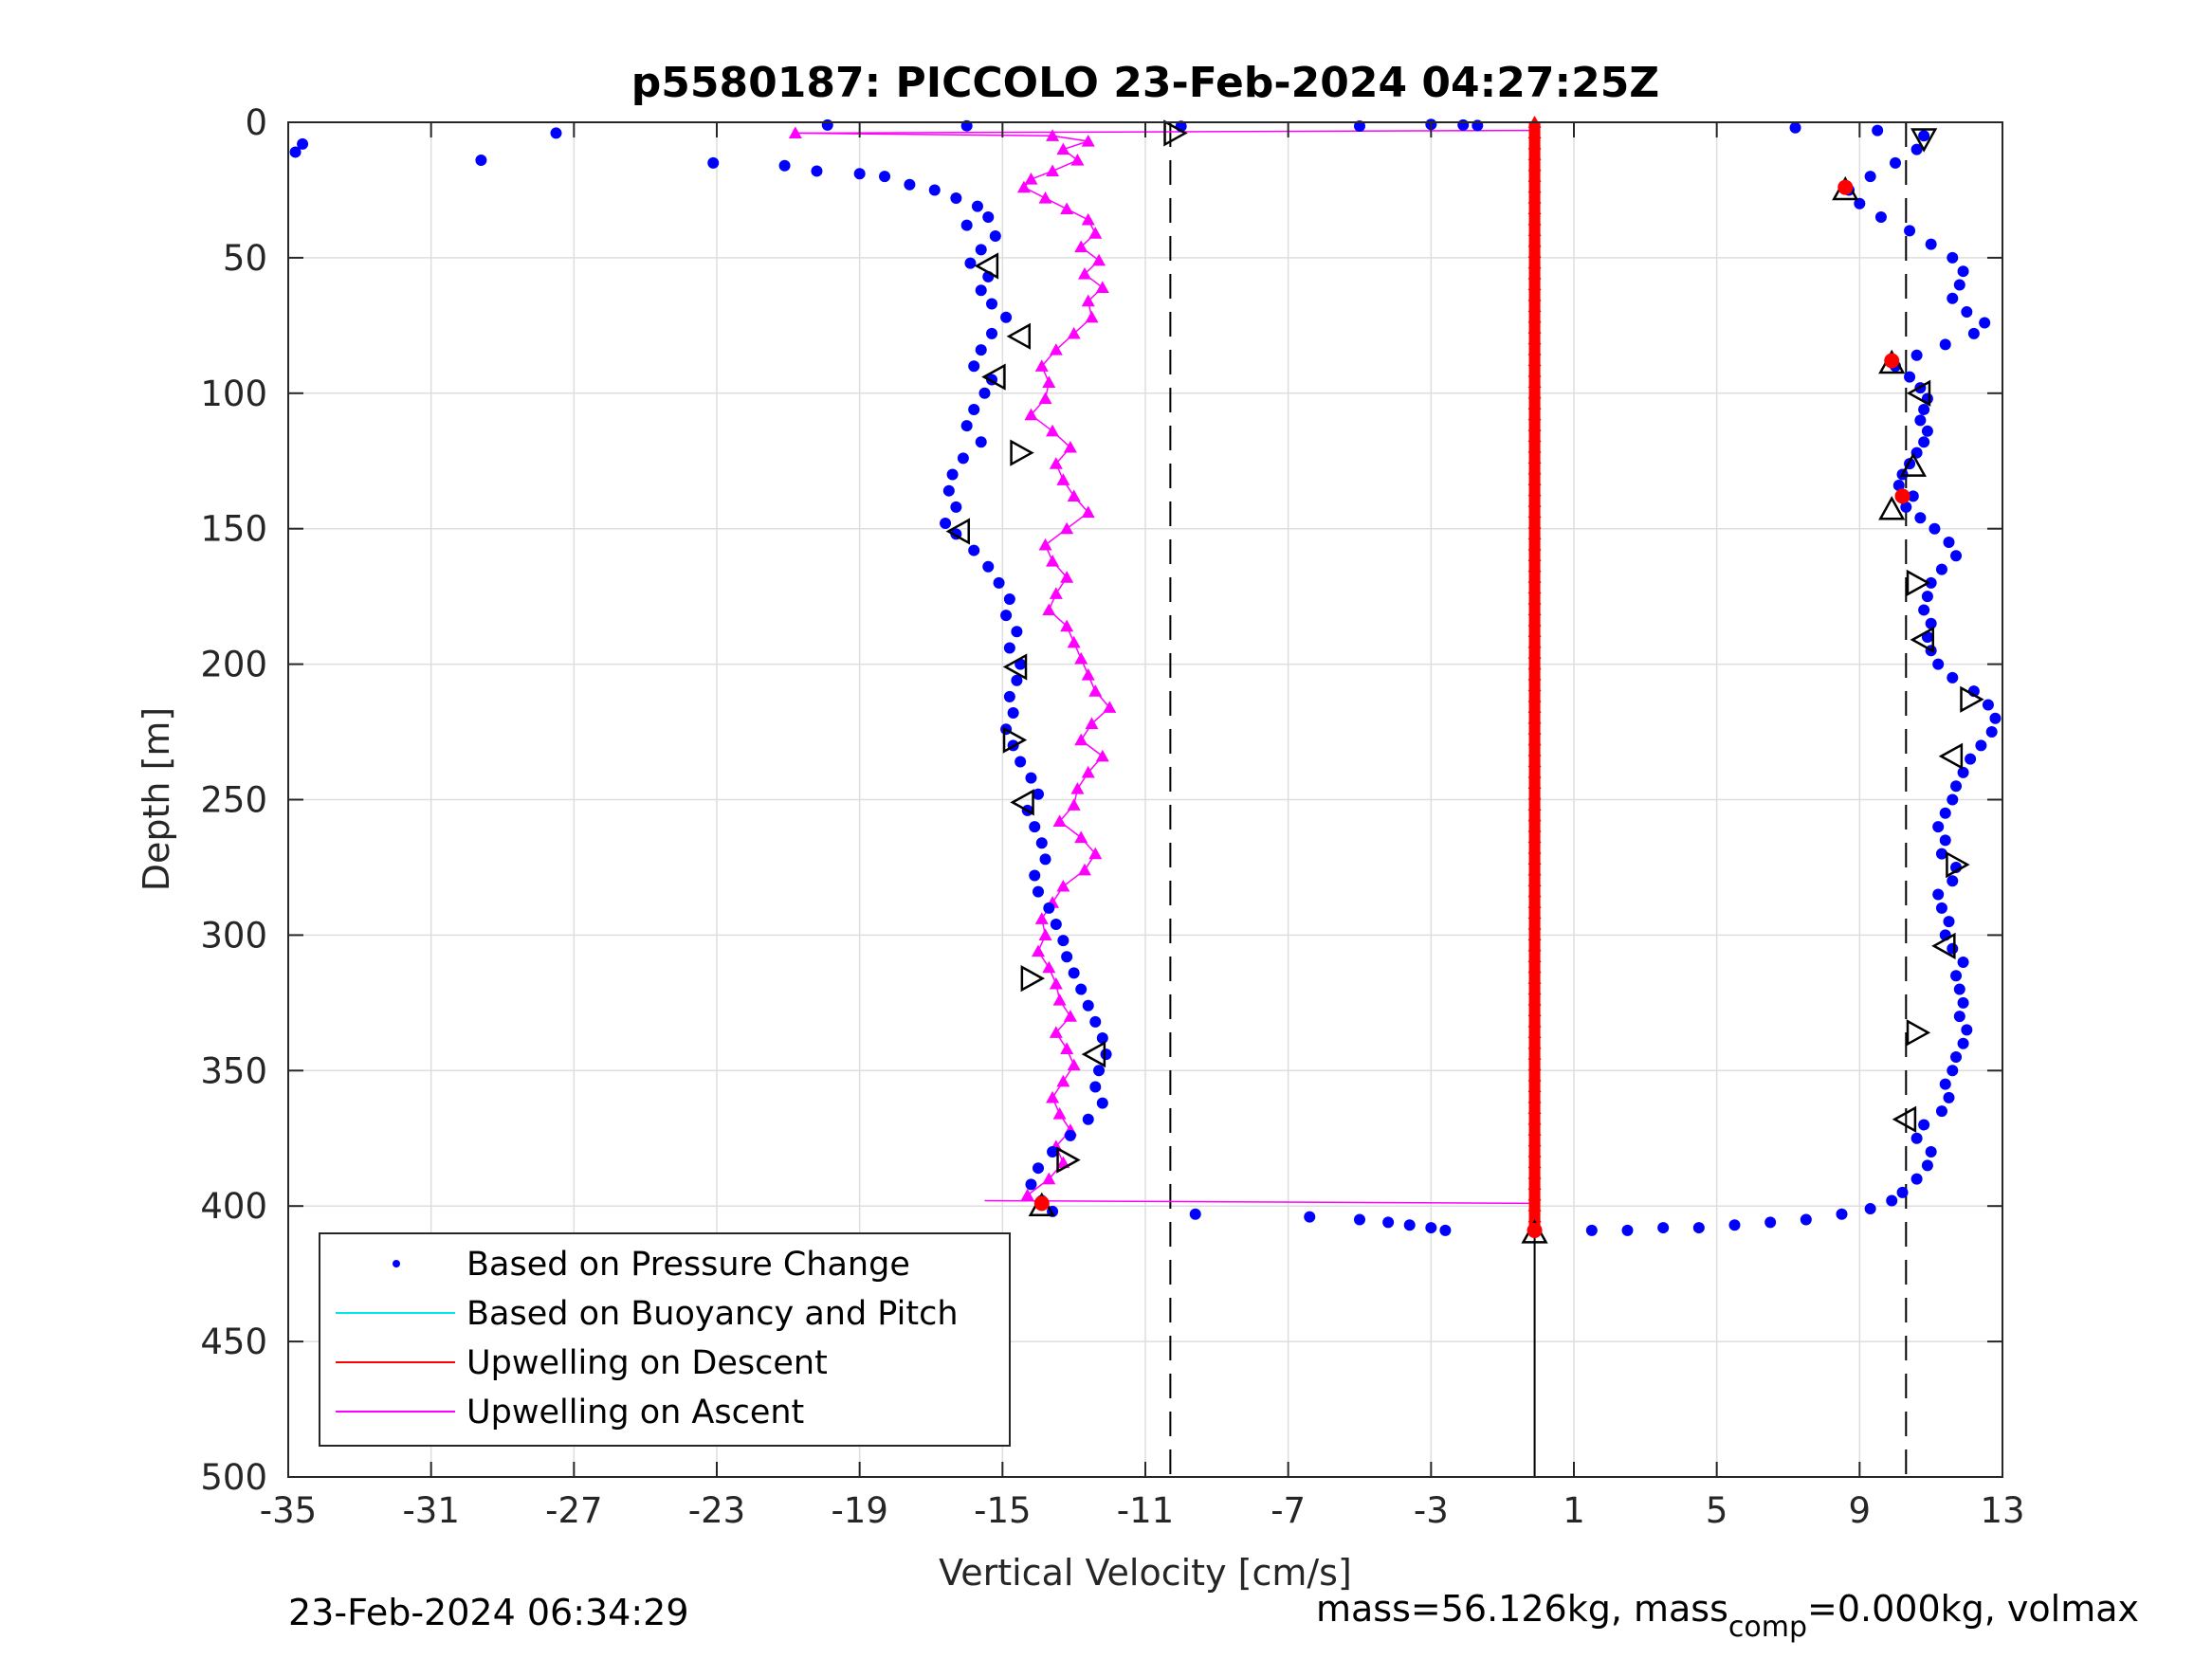 The height and width of the screenshot is (1659, 2212). I want to click on x-tick-label: -35, so click(288, 1510).